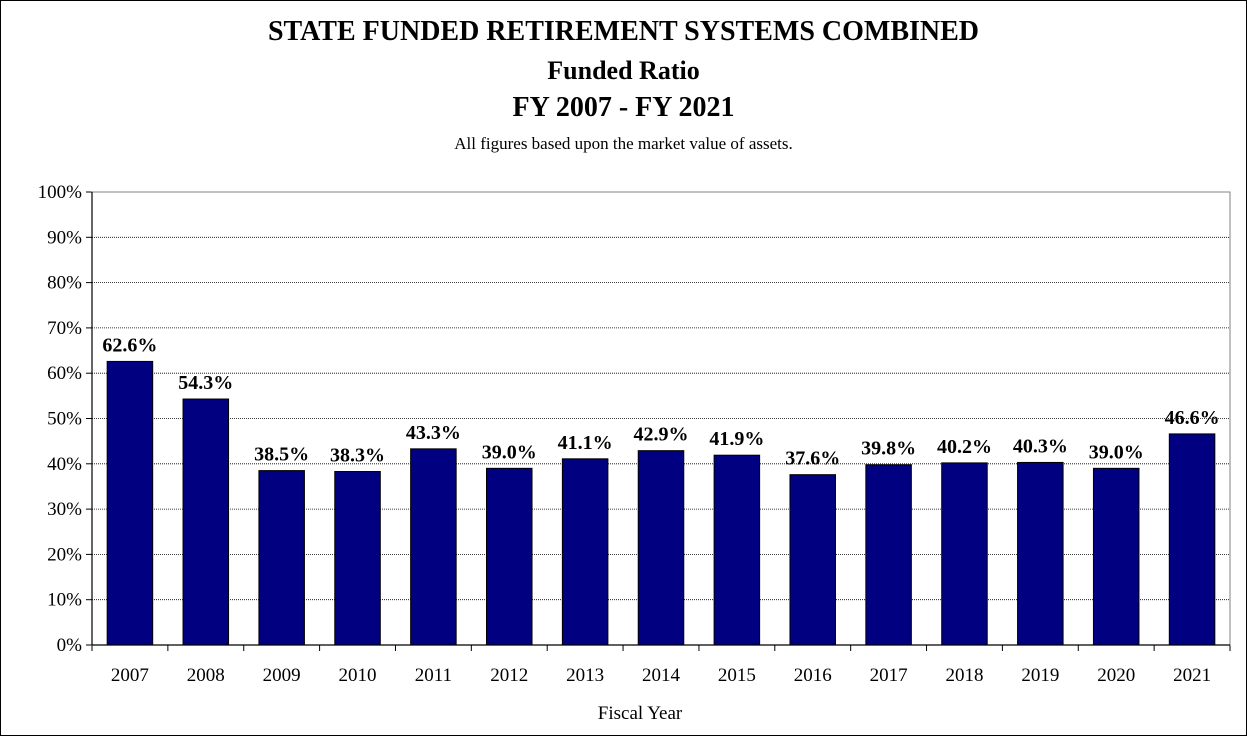 This screenshot has height=736, width=1247. What do you see at coordinates (129, 345) in the screenshot?
I see `data-label-2007: 62.6%` at bounding box center [129, 345].